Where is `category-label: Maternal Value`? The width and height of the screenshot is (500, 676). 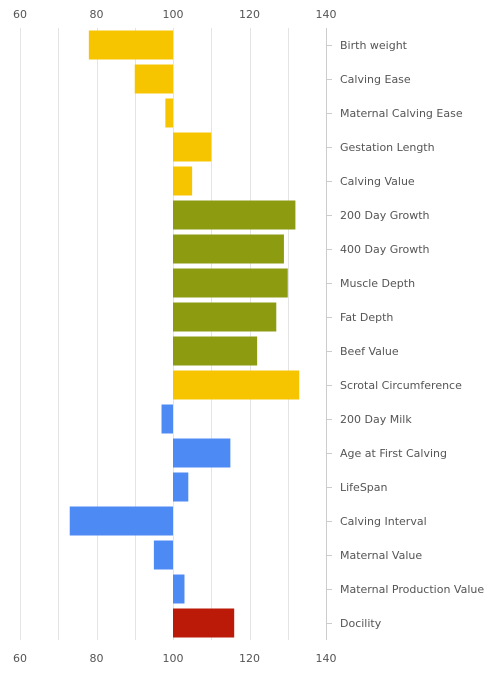
category-label: Maternal Value is located at coordinates (381, 555).